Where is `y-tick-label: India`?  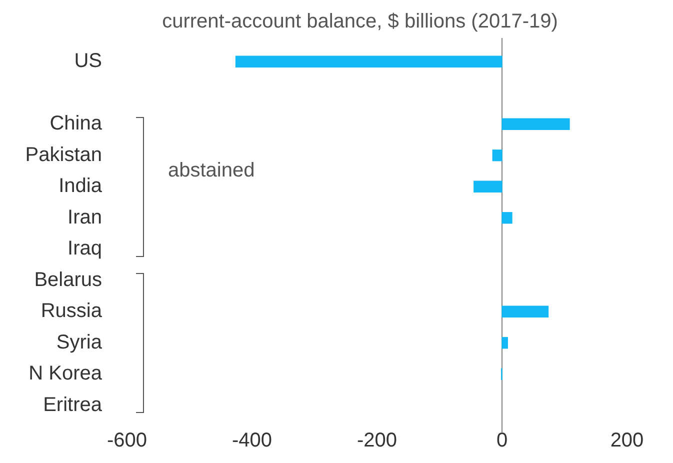 y-tick-label: India is located at coordinates (80, 186).